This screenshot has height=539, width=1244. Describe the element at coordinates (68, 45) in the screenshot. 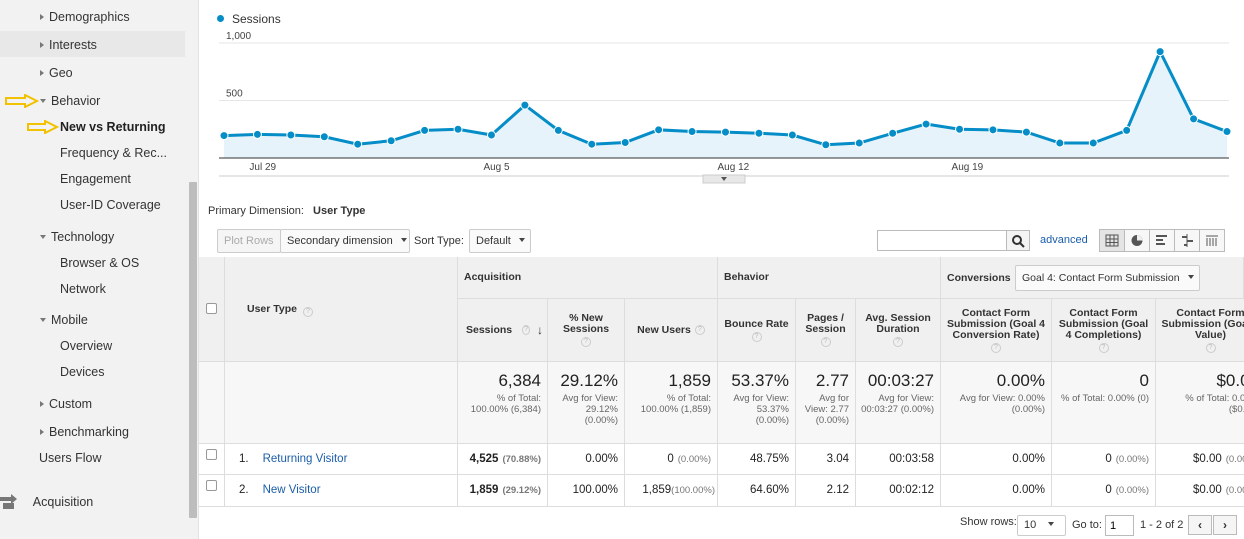

I see `sidebar-item-interests: Interests` at that location.